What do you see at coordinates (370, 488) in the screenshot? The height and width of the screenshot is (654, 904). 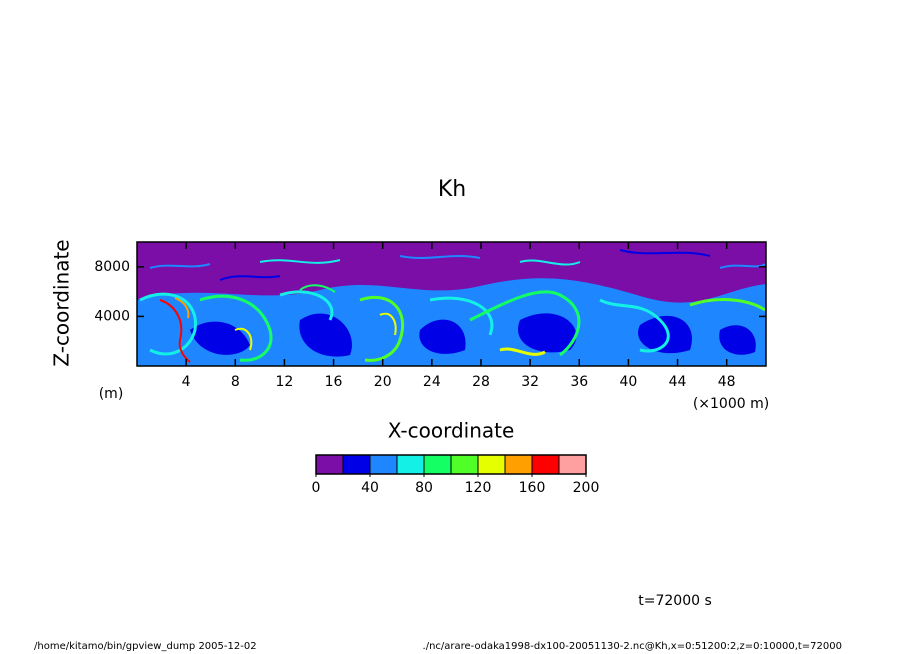 I see `colorbar-tick-label: 40` at bounding box center [370, 488].